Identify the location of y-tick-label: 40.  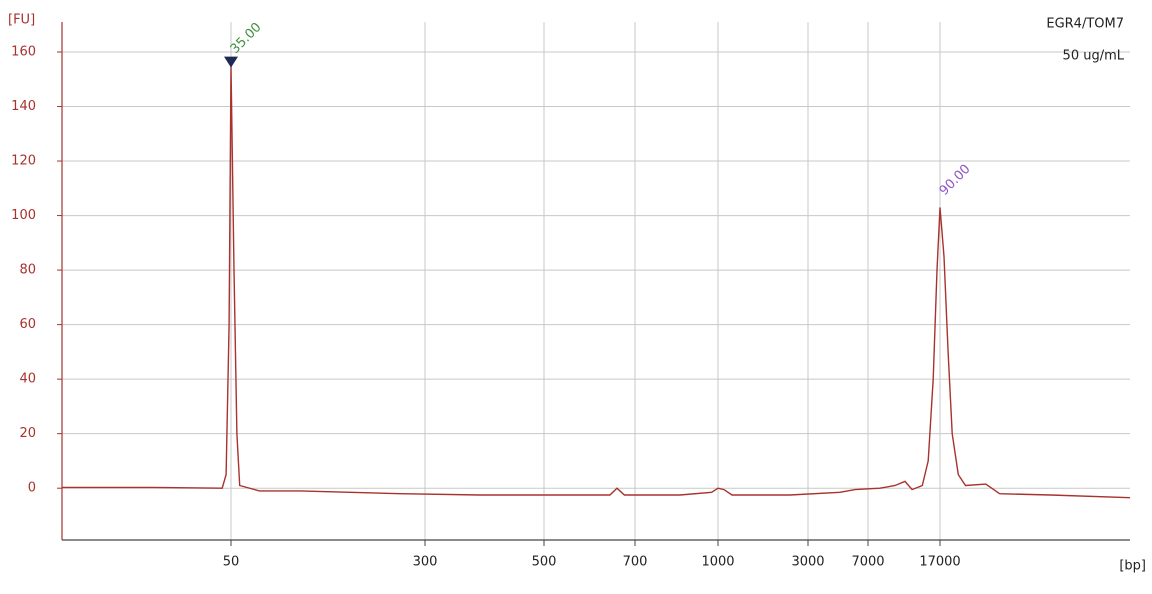
(27, 379).